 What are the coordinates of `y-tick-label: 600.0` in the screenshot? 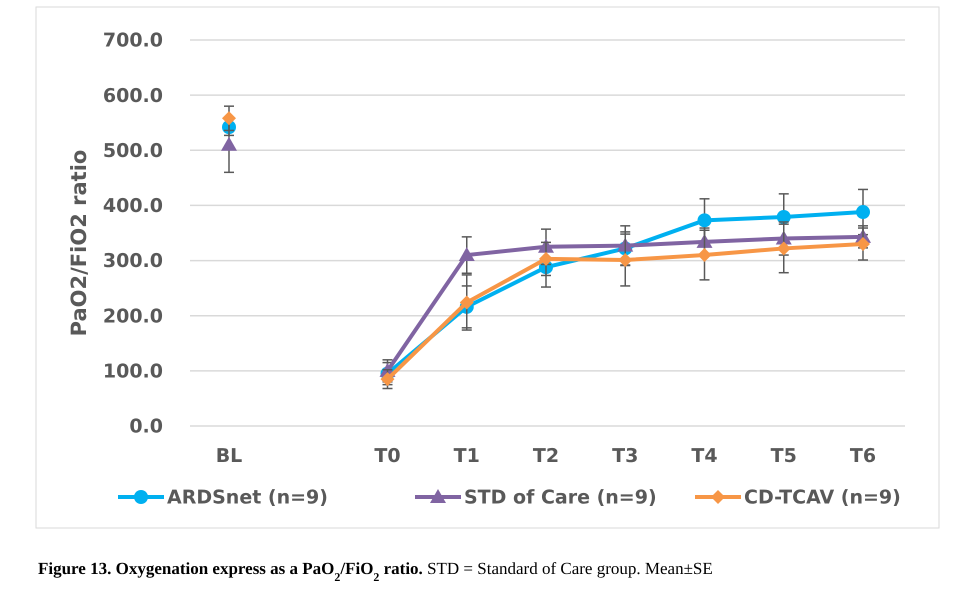 It's located at (132, 95).